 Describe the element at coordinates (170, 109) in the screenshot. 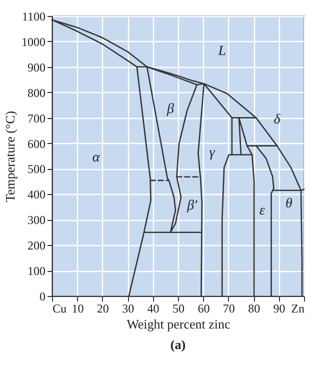

I see `annotation: β` at that location.